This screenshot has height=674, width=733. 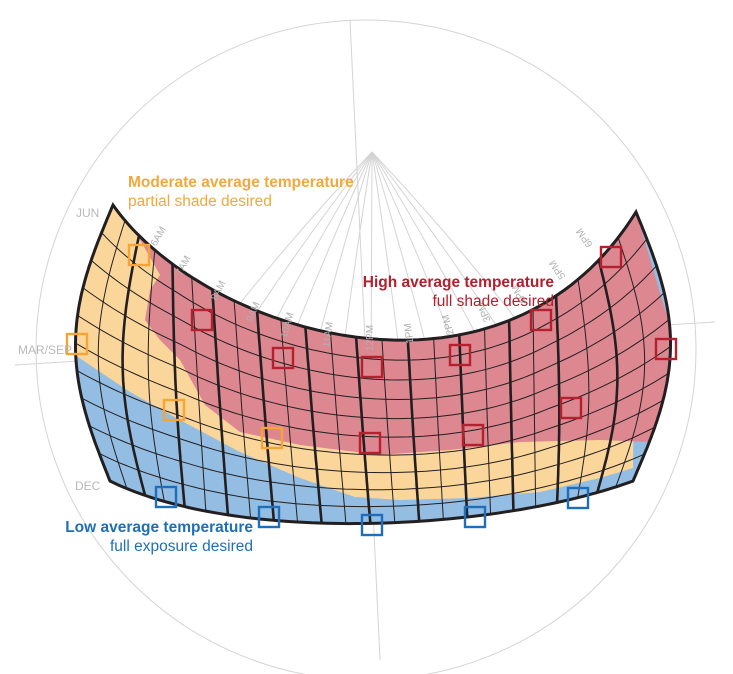 What do you see at coordinates (200, 201) in the screenshot?
I see `moderate-temperature-subtitle: partial shade desired` at bounding box center [200, 201].